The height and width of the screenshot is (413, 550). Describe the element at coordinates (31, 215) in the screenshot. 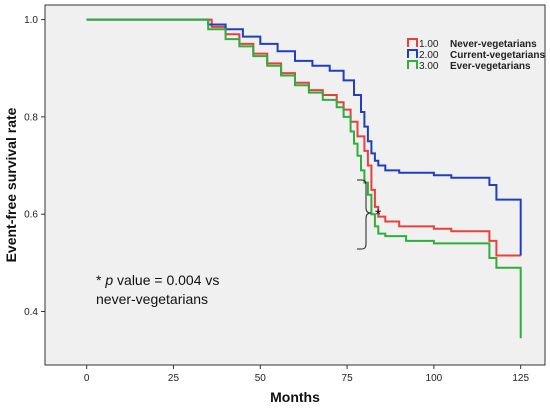

I see `y-tick-label: 0.6` at that location.